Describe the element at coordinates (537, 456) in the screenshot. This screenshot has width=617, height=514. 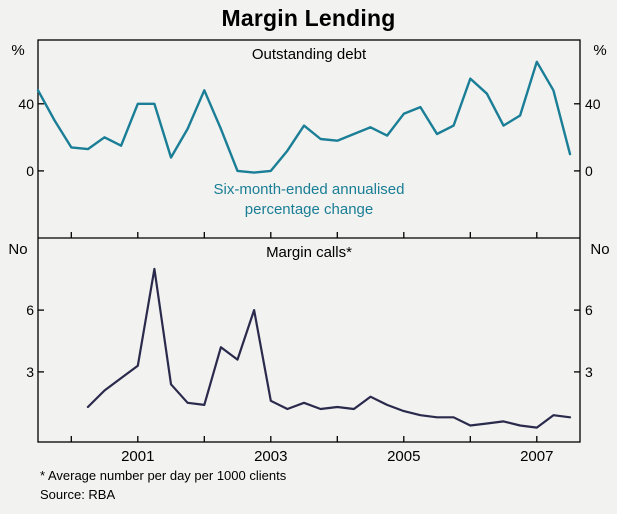
I see `x-tick-label: 2007` at that location.